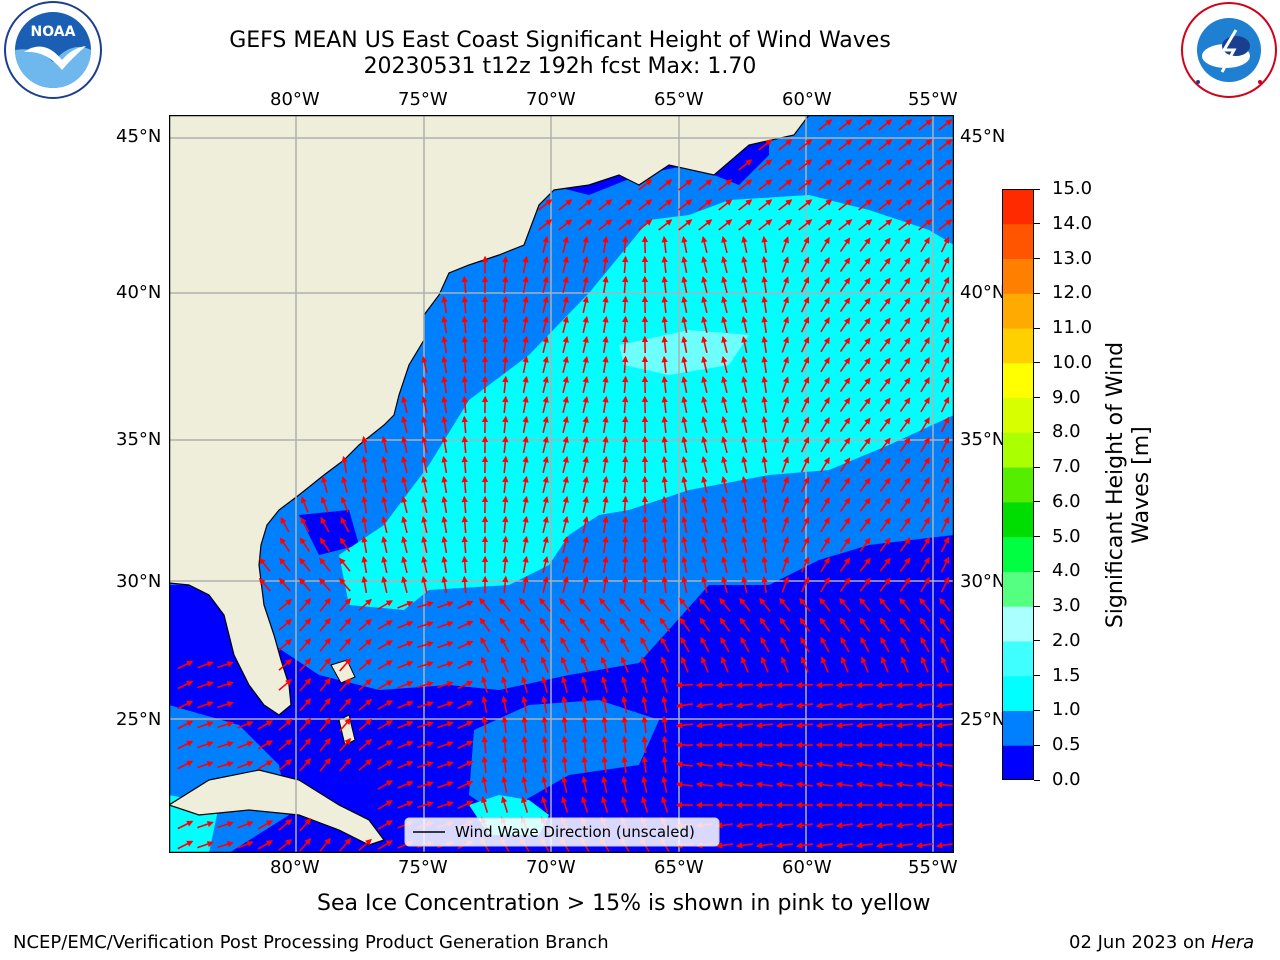 The width and height of the screenshot is (1280, 960). What do you see at coordinates (1072, 188) in the screenshot?
I see `colorbar-tick-label: 15.0` at bounding box center [1072, 188].